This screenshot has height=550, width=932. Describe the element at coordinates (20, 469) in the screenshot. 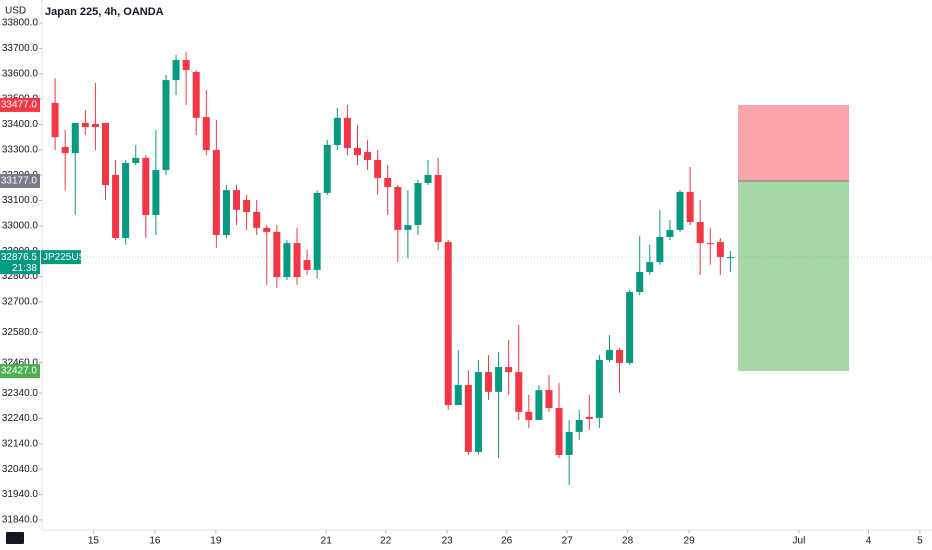

I see `y-tick-label: 32040.0` at that location.